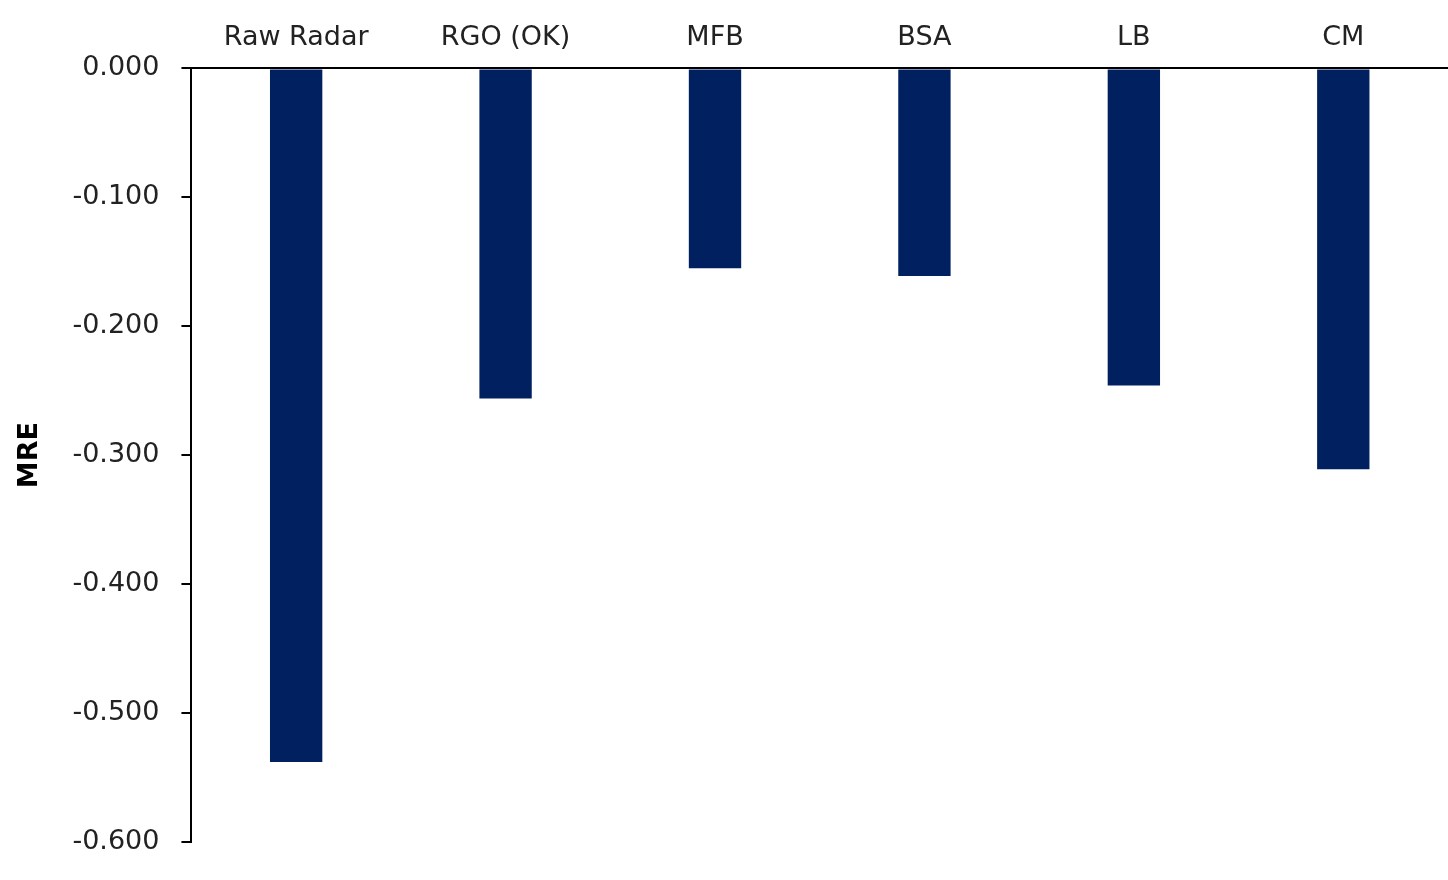  What do you see at coordinates (116, 839) in the screenshot?
I see `y-tick-label: -0.600` at bounding box center [116, 839].